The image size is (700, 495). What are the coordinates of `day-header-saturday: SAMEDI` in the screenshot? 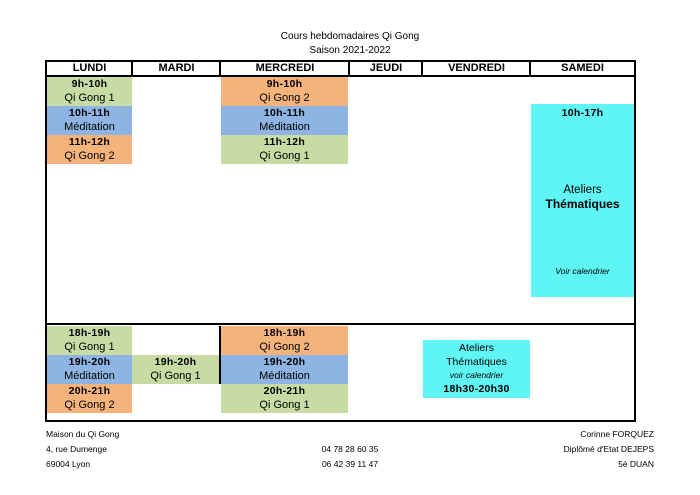 It's located at (582, 68).